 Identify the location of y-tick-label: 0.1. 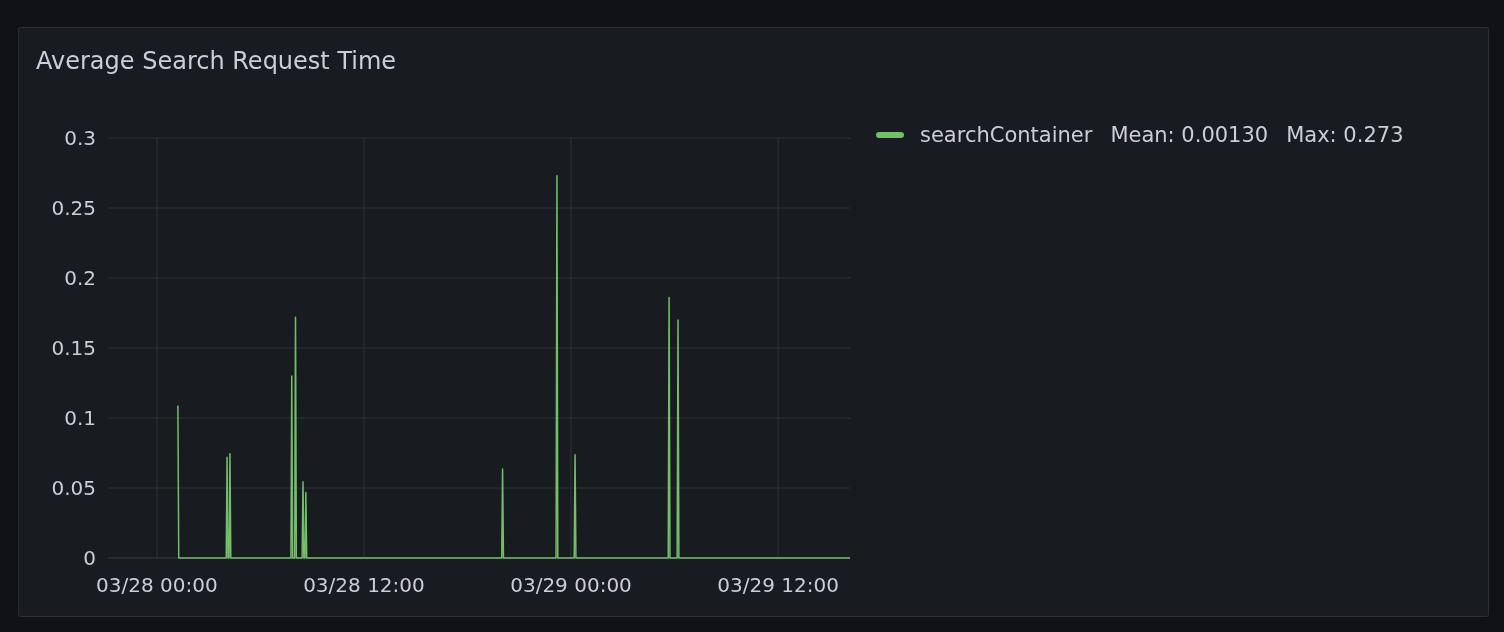
(80, 418).